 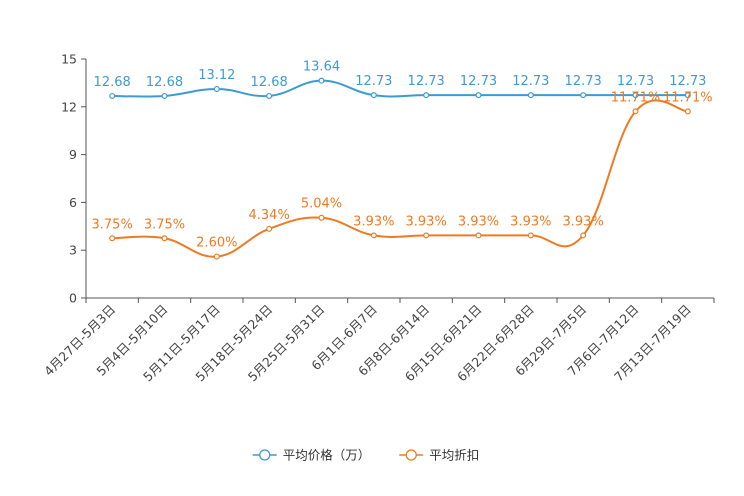 What do you see at coordinates (269, 215) in the screenshot?
I see `series-2-data-label: 4.34%` at bounding box center [269, 215].